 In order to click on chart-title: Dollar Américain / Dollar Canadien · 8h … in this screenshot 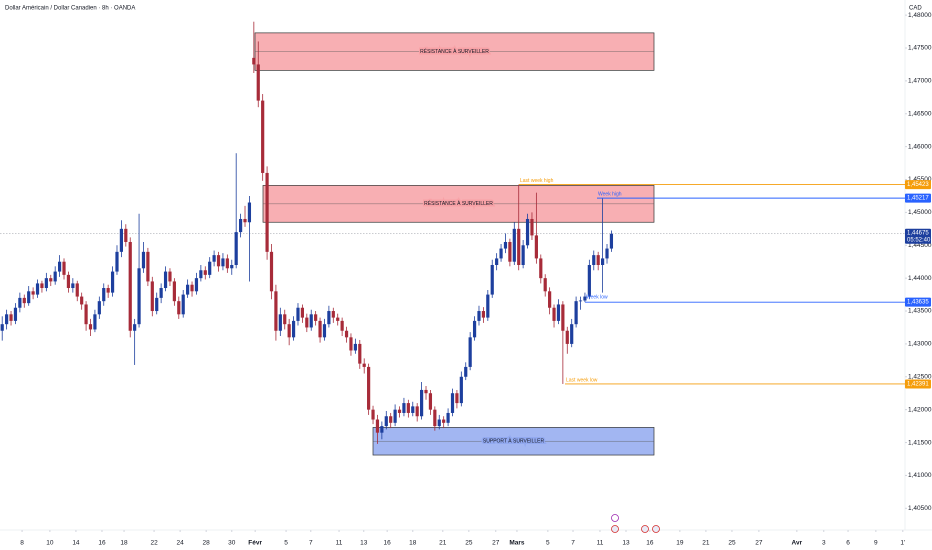, I will do `click(70, 9)`.